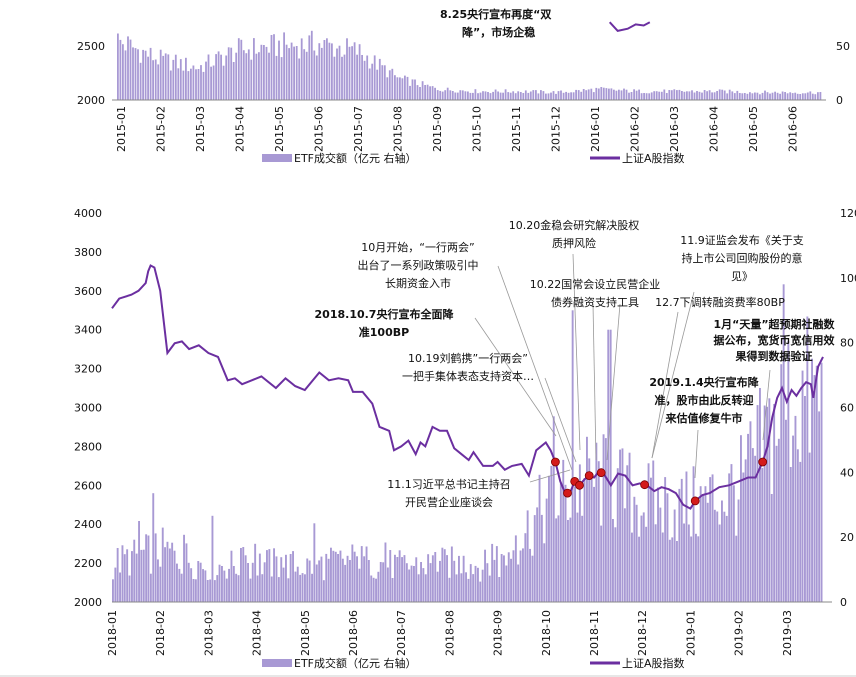  I want to click on top-x-tick-label: 2015-01, so click(121, 129).